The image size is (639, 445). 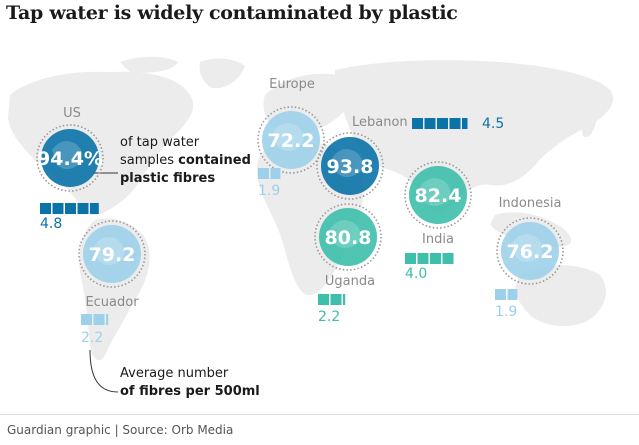 What do you see at coordinates (288, 137) in the screenshot?
I see `bubble-texture-europe` at bounding box center [288, 137].